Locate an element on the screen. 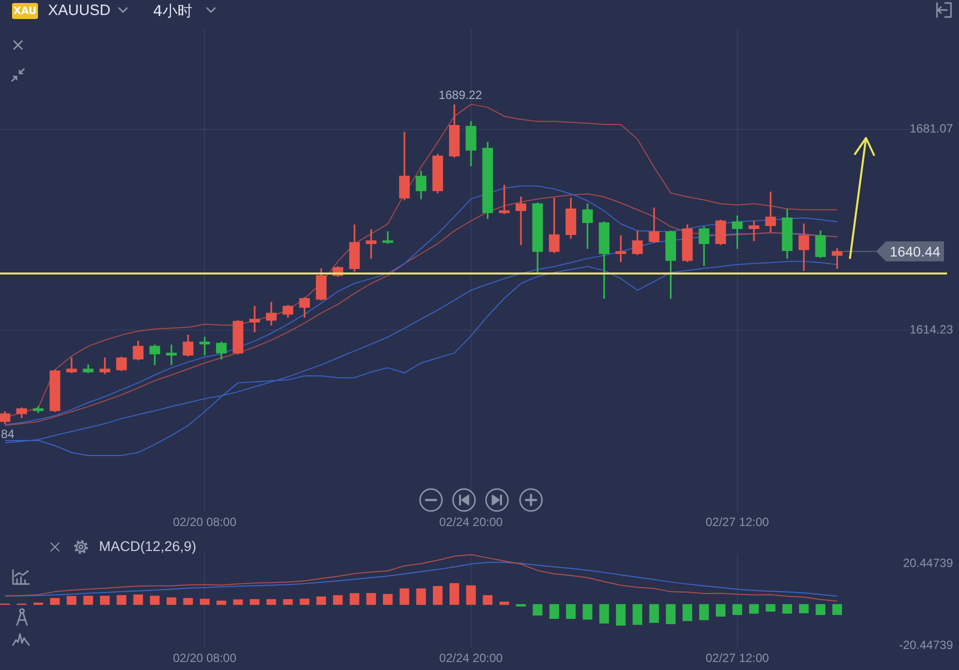 The image size is (959, 670). chart-title: MACD(12,26,9) is located at coordinates (147, 546).